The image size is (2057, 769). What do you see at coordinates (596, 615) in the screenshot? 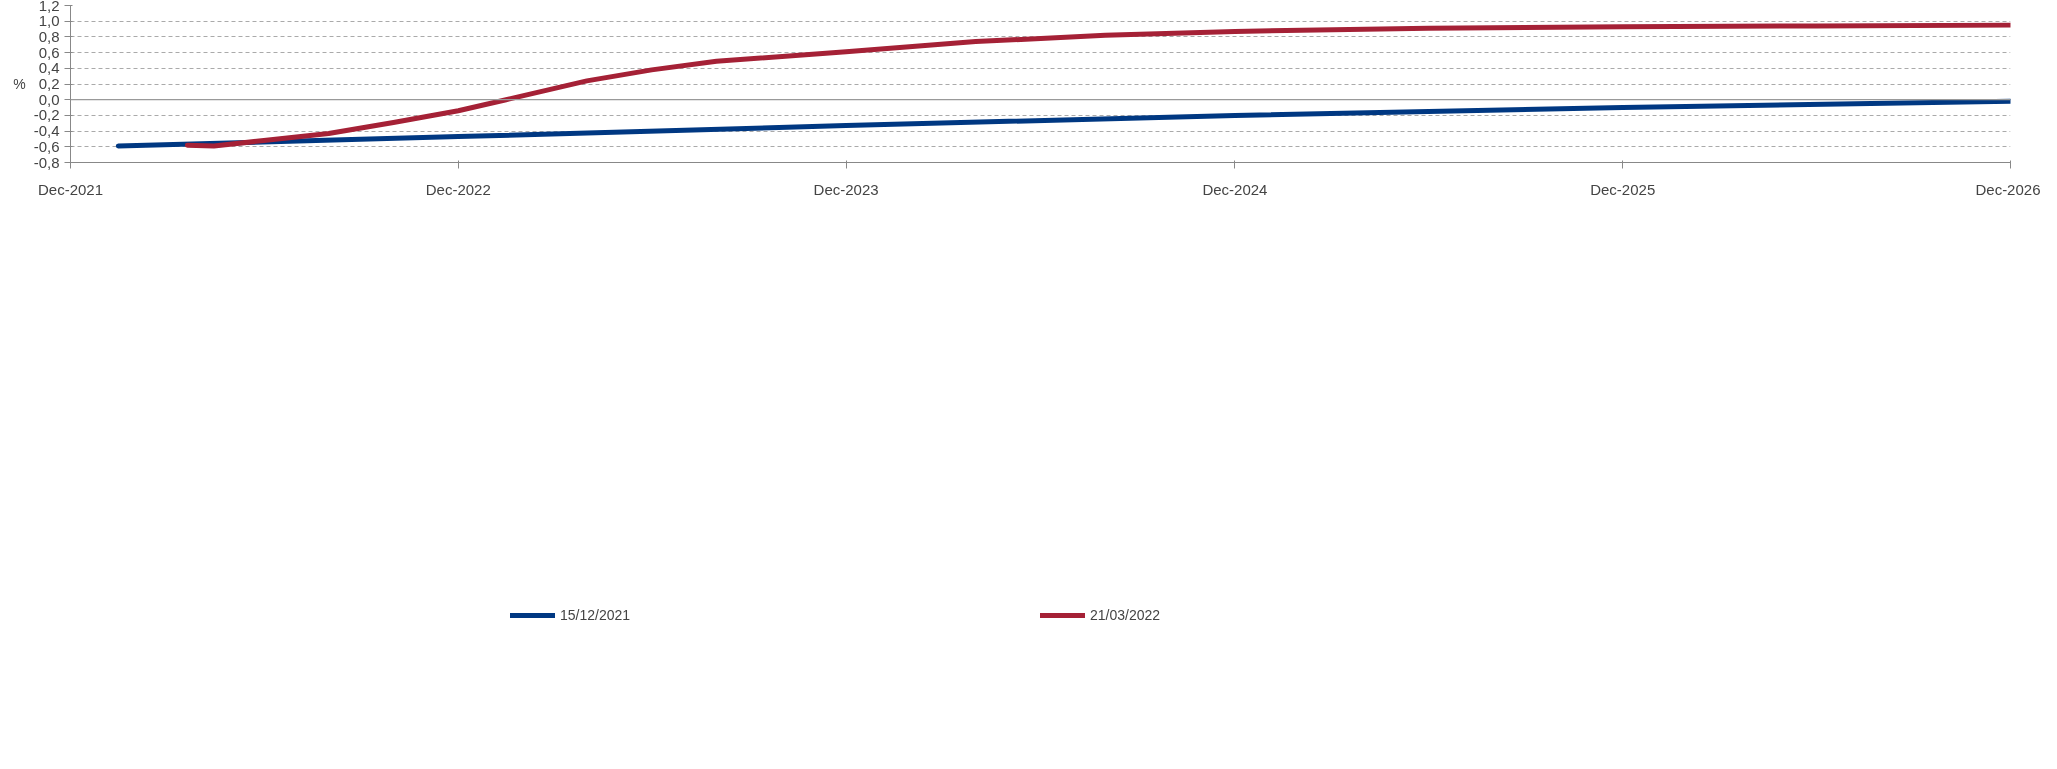
I see `legend-label: 15/12/2021` at bounding box center [596, 615].